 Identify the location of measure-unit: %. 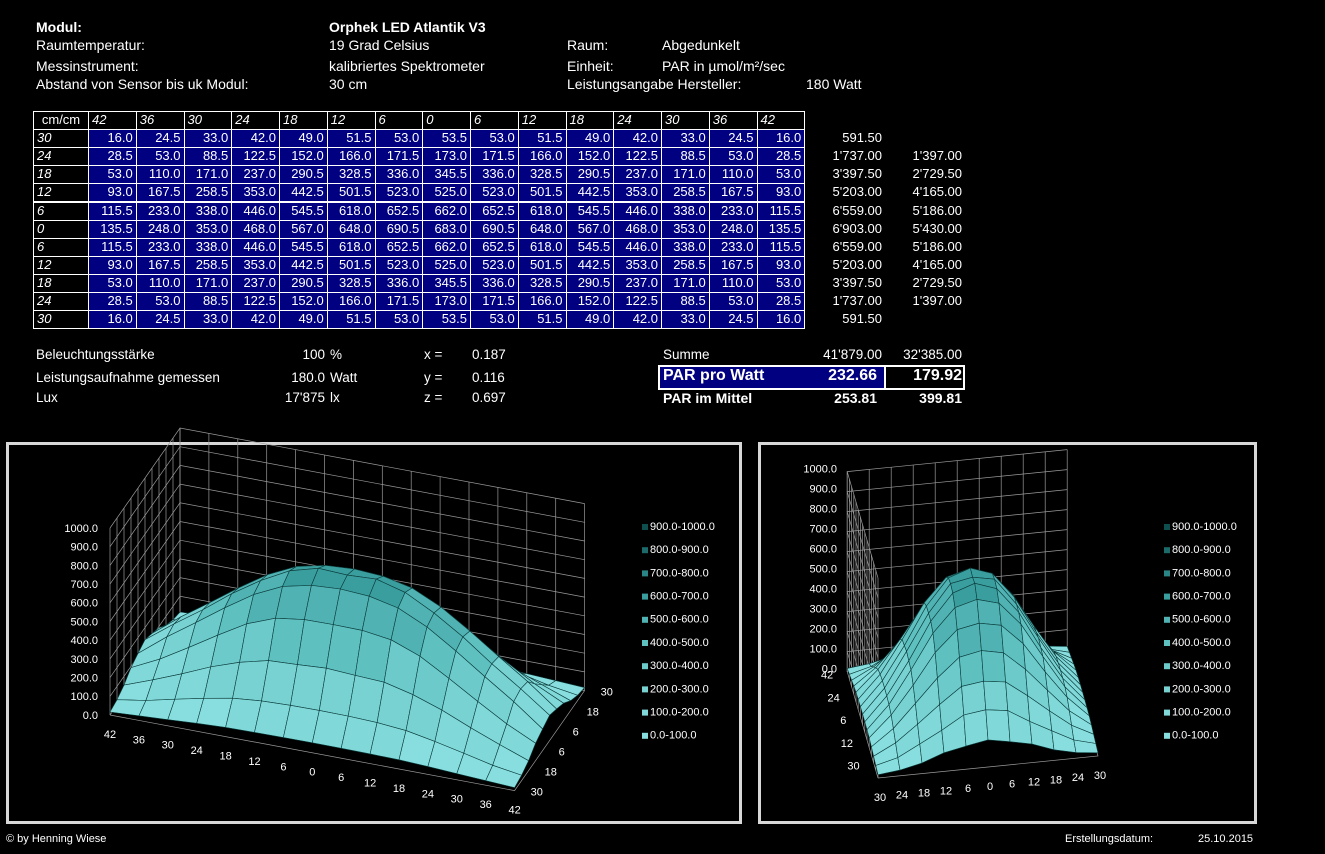
(336, 354).